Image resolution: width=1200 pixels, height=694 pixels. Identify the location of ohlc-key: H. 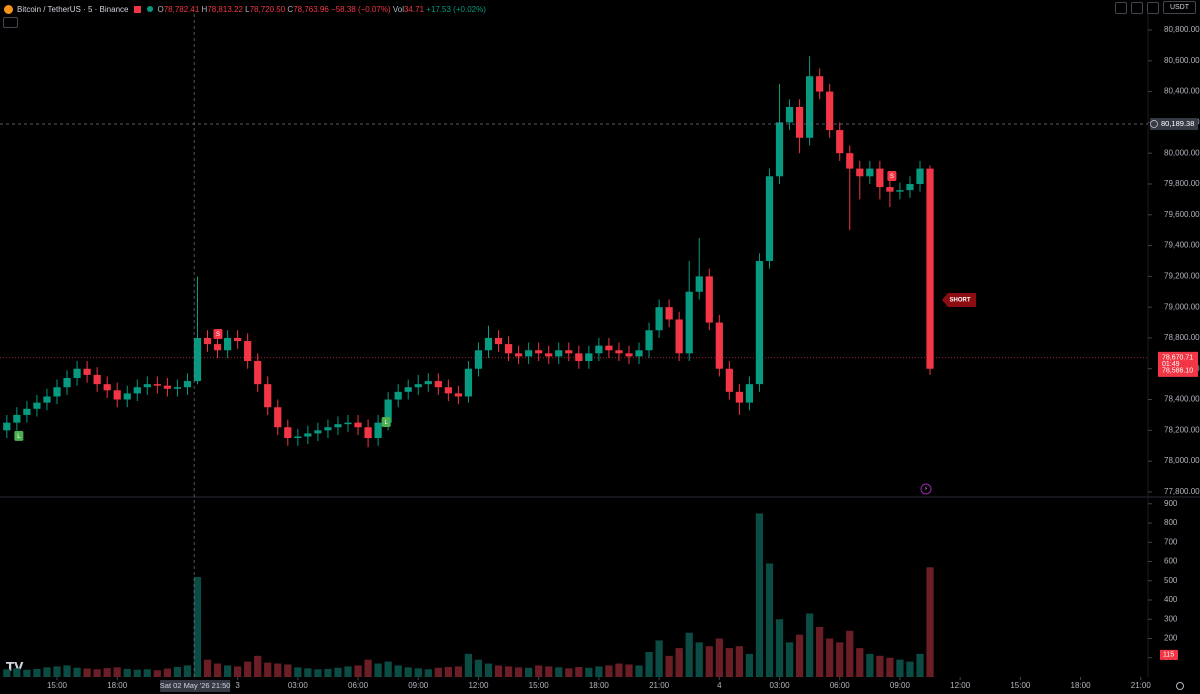
(204, 9).